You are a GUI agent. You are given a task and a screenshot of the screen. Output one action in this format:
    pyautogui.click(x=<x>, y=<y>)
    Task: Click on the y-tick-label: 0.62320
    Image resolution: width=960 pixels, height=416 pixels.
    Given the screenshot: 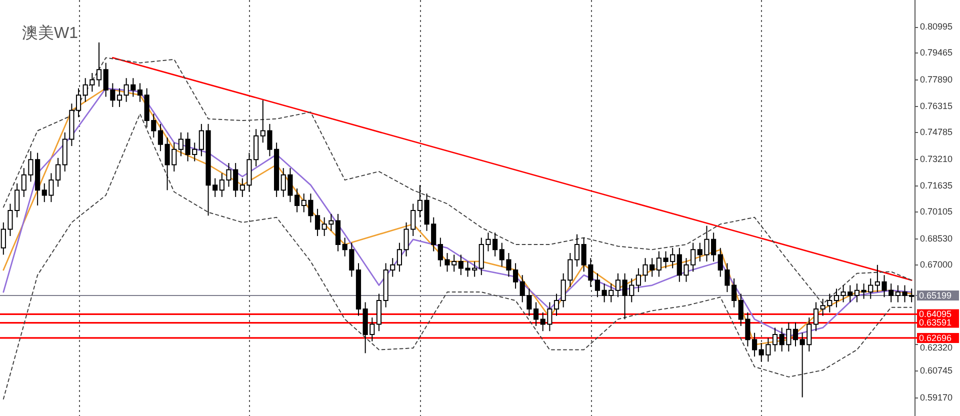 What is the action you would take?
    pyautogui.click(x=936, y=347)
    